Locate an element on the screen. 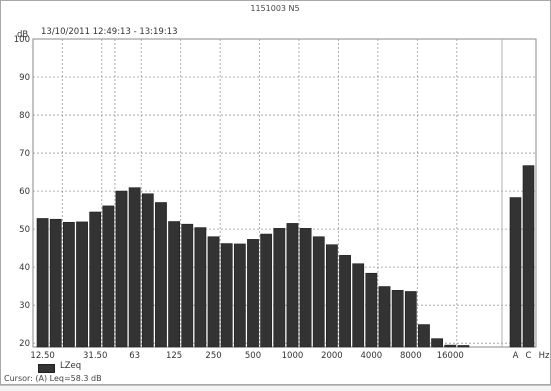 This screenshot has width=551, height=391. legend-label-lzeq: LZeq is located at coordinates (71, 366).